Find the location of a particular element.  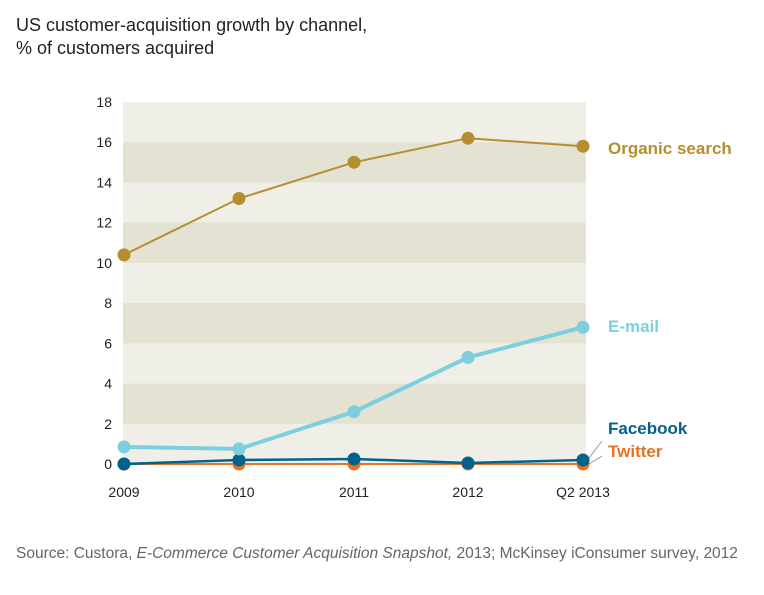

leader-line-facebook is located at coordinates (595, 449).